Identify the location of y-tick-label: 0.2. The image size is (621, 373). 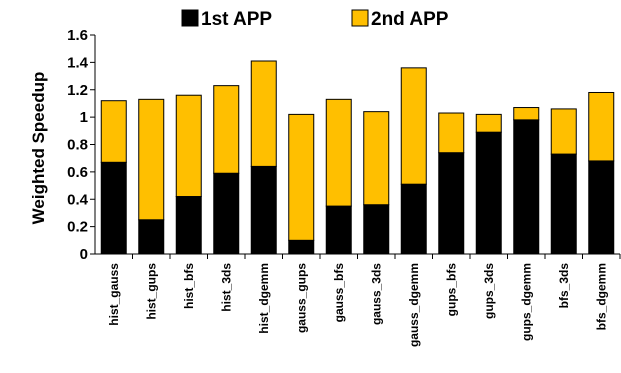
(77, 227).